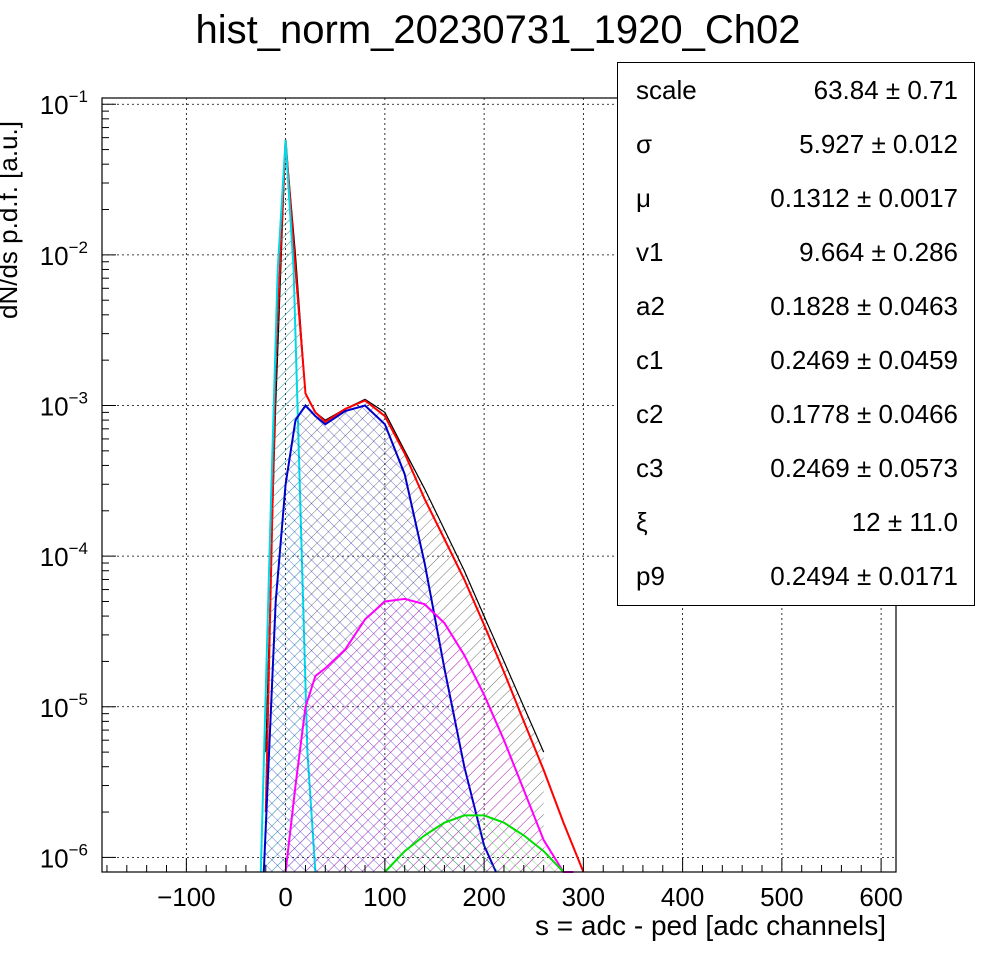 This screenshot has height=972, width=996. Describe the element at coordinates (285, 897) in the screenshot. I see `x-tick-label: 0` at that location.